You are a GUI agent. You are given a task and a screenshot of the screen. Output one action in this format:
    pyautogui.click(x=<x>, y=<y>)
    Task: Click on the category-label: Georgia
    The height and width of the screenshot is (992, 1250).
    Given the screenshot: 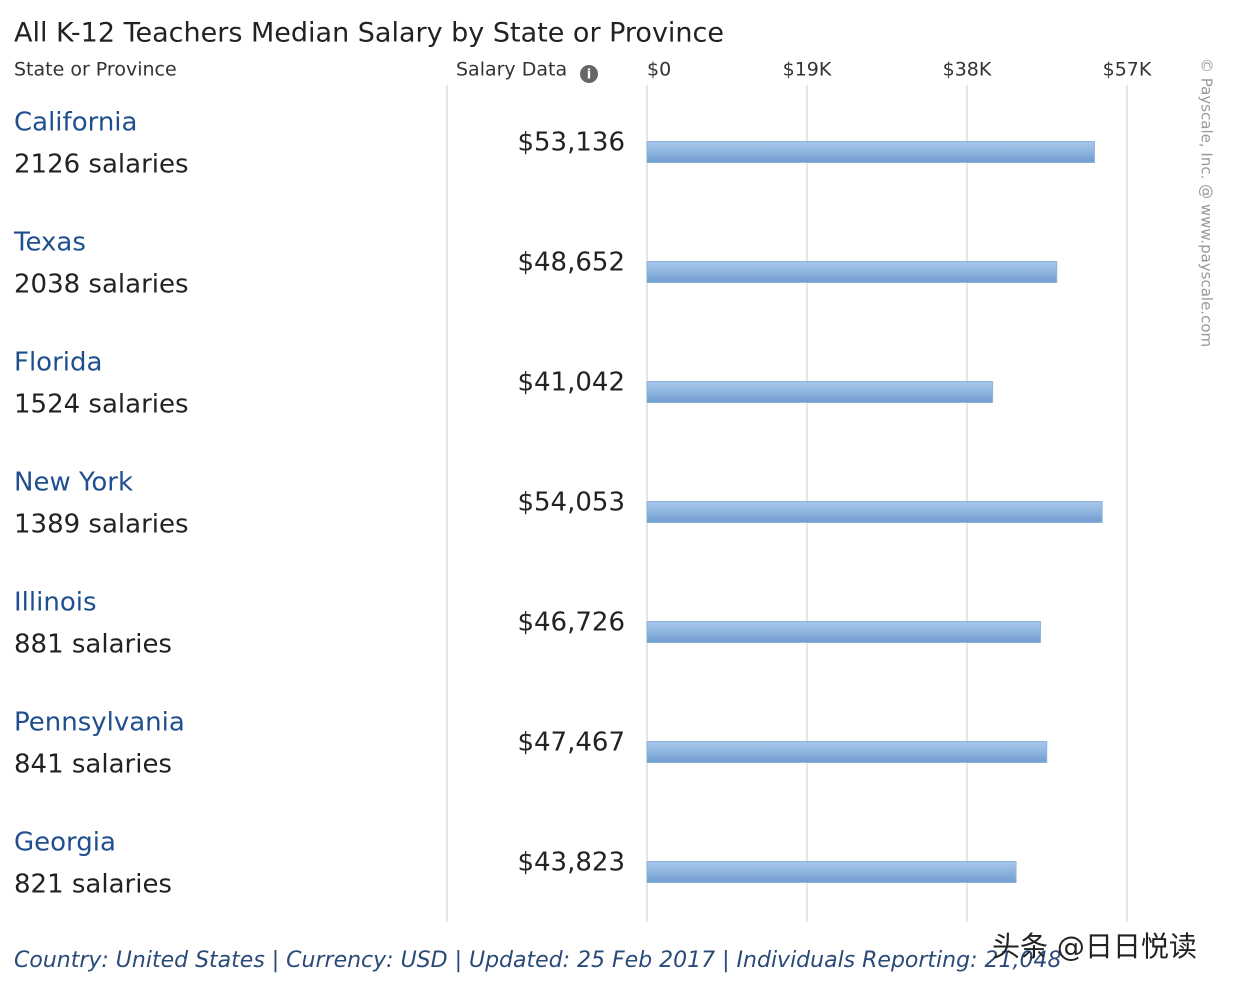 What is the action you would take?
    pyautogui.click(x=65, y=843)
    